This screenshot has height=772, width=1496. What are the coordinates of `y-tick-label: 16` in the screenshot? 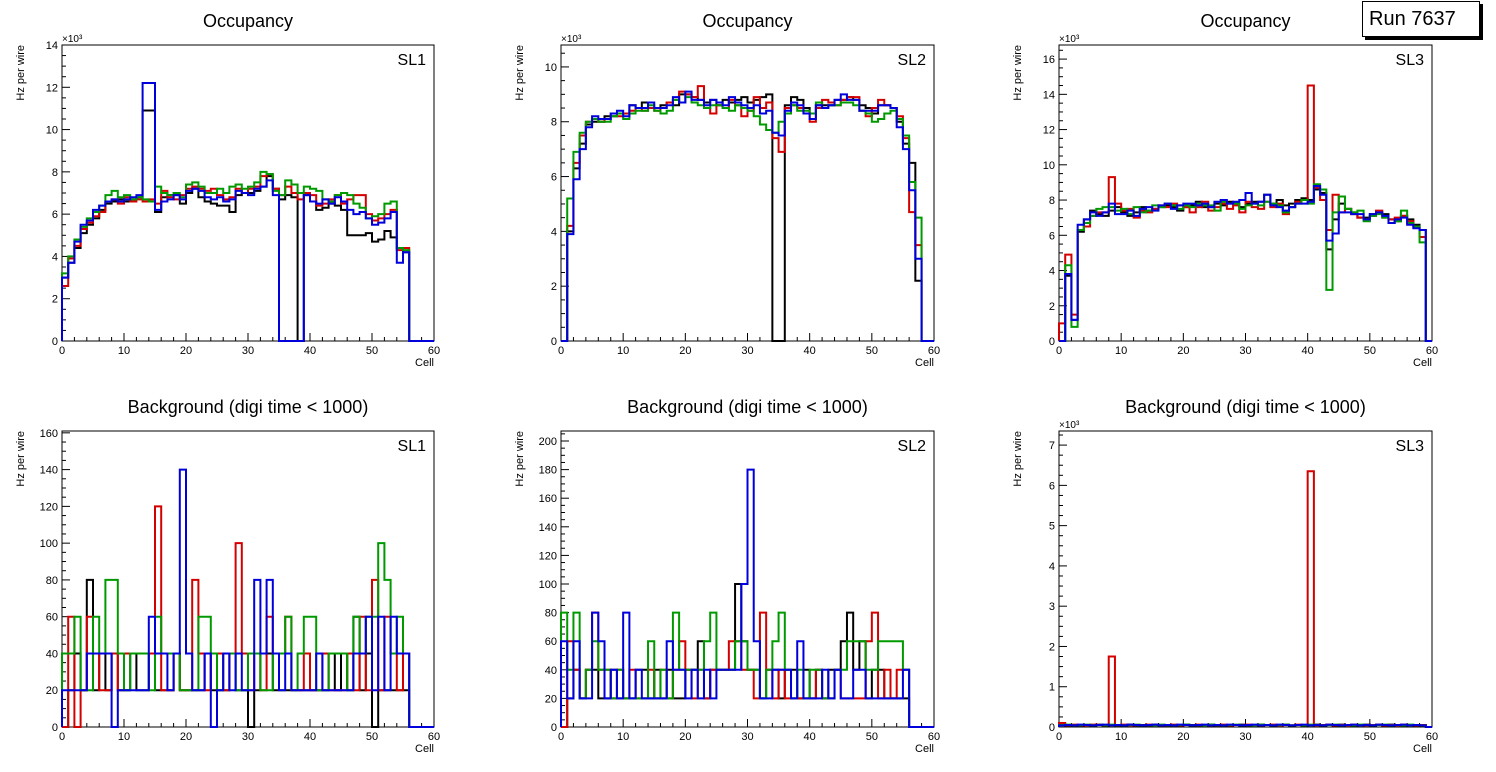 It's located at (1049, 60).